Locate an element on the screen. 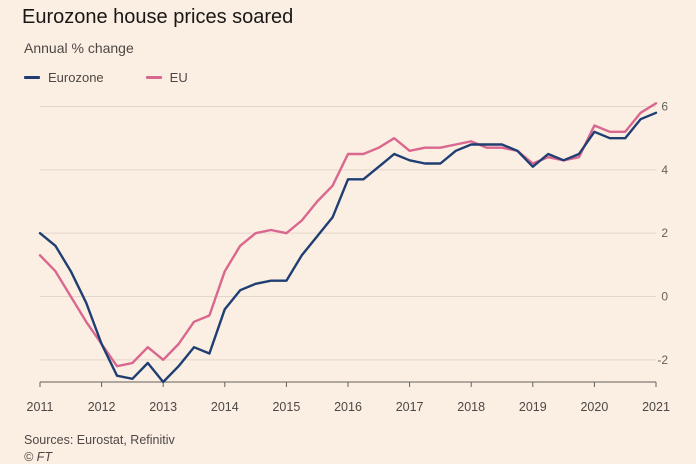 The width and height of the screenshot is (696, 464). legend-swatch-eu is located at coordinates (153, 77).